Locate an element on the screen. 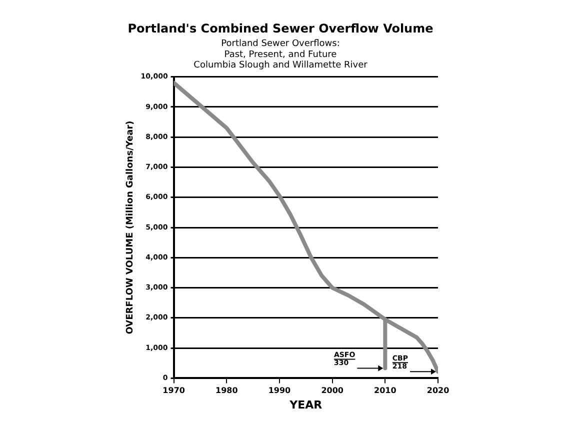  chart-title: Portland's Combined Sewer Overflow Volume is located at coordinates (281, 28).